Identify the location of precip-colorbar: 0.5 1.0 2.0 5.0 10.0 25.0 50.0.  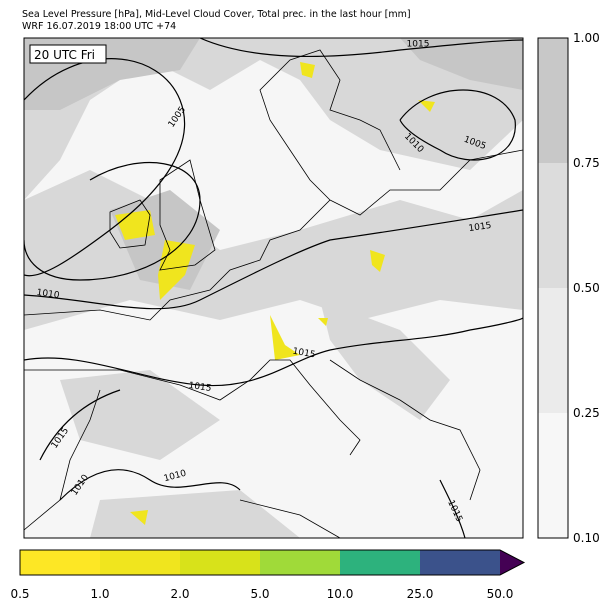
(268, 575).